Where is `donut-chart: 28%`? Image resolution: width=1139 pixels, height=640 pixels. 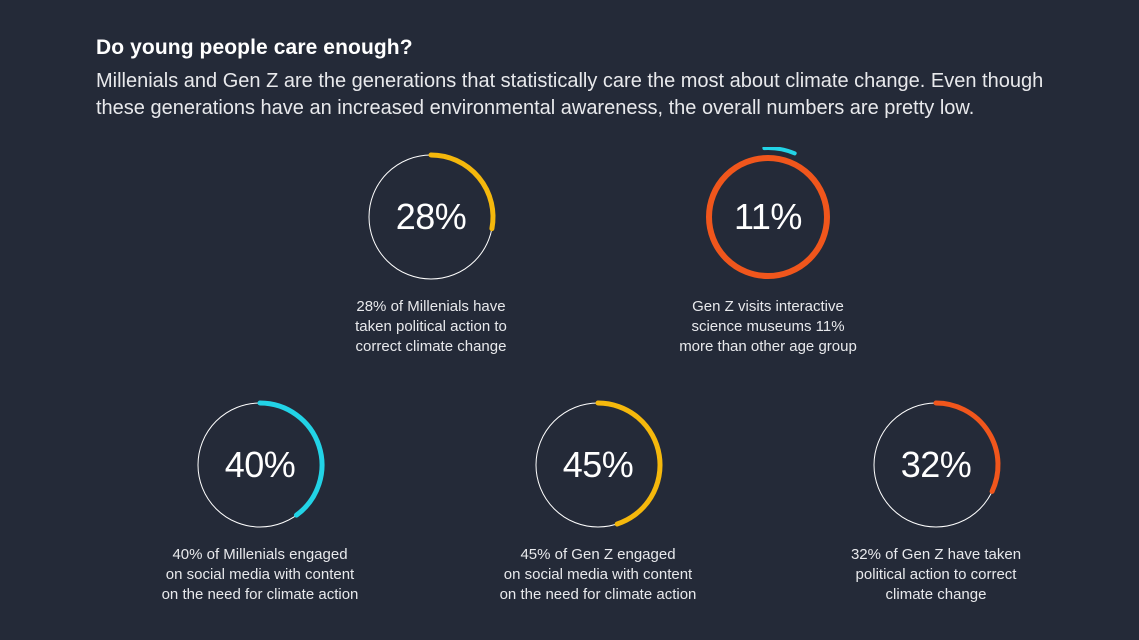 donut-chart: 28% is located at coordinates (431, 217).